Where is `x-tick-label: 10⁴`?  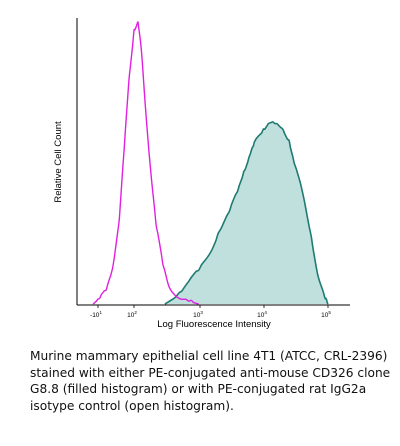 x-tick-label: 10⁴ is located at coordinates (262, 314).